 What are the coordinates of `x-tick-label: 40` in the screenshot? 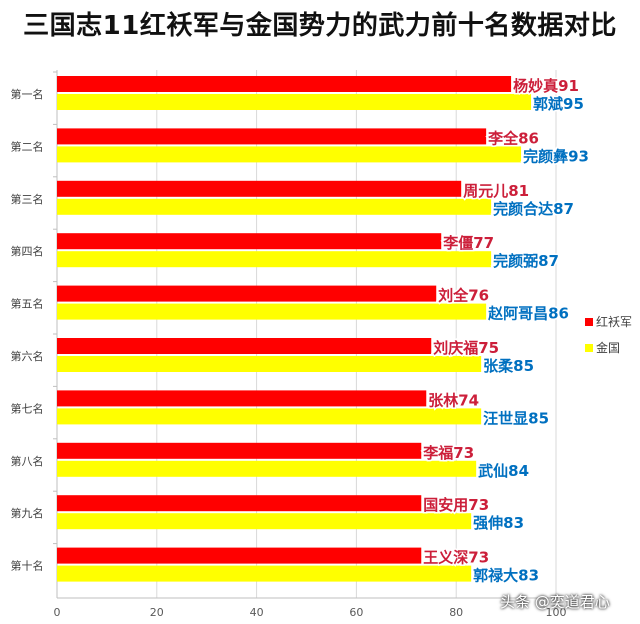 It's located at (257, 612).